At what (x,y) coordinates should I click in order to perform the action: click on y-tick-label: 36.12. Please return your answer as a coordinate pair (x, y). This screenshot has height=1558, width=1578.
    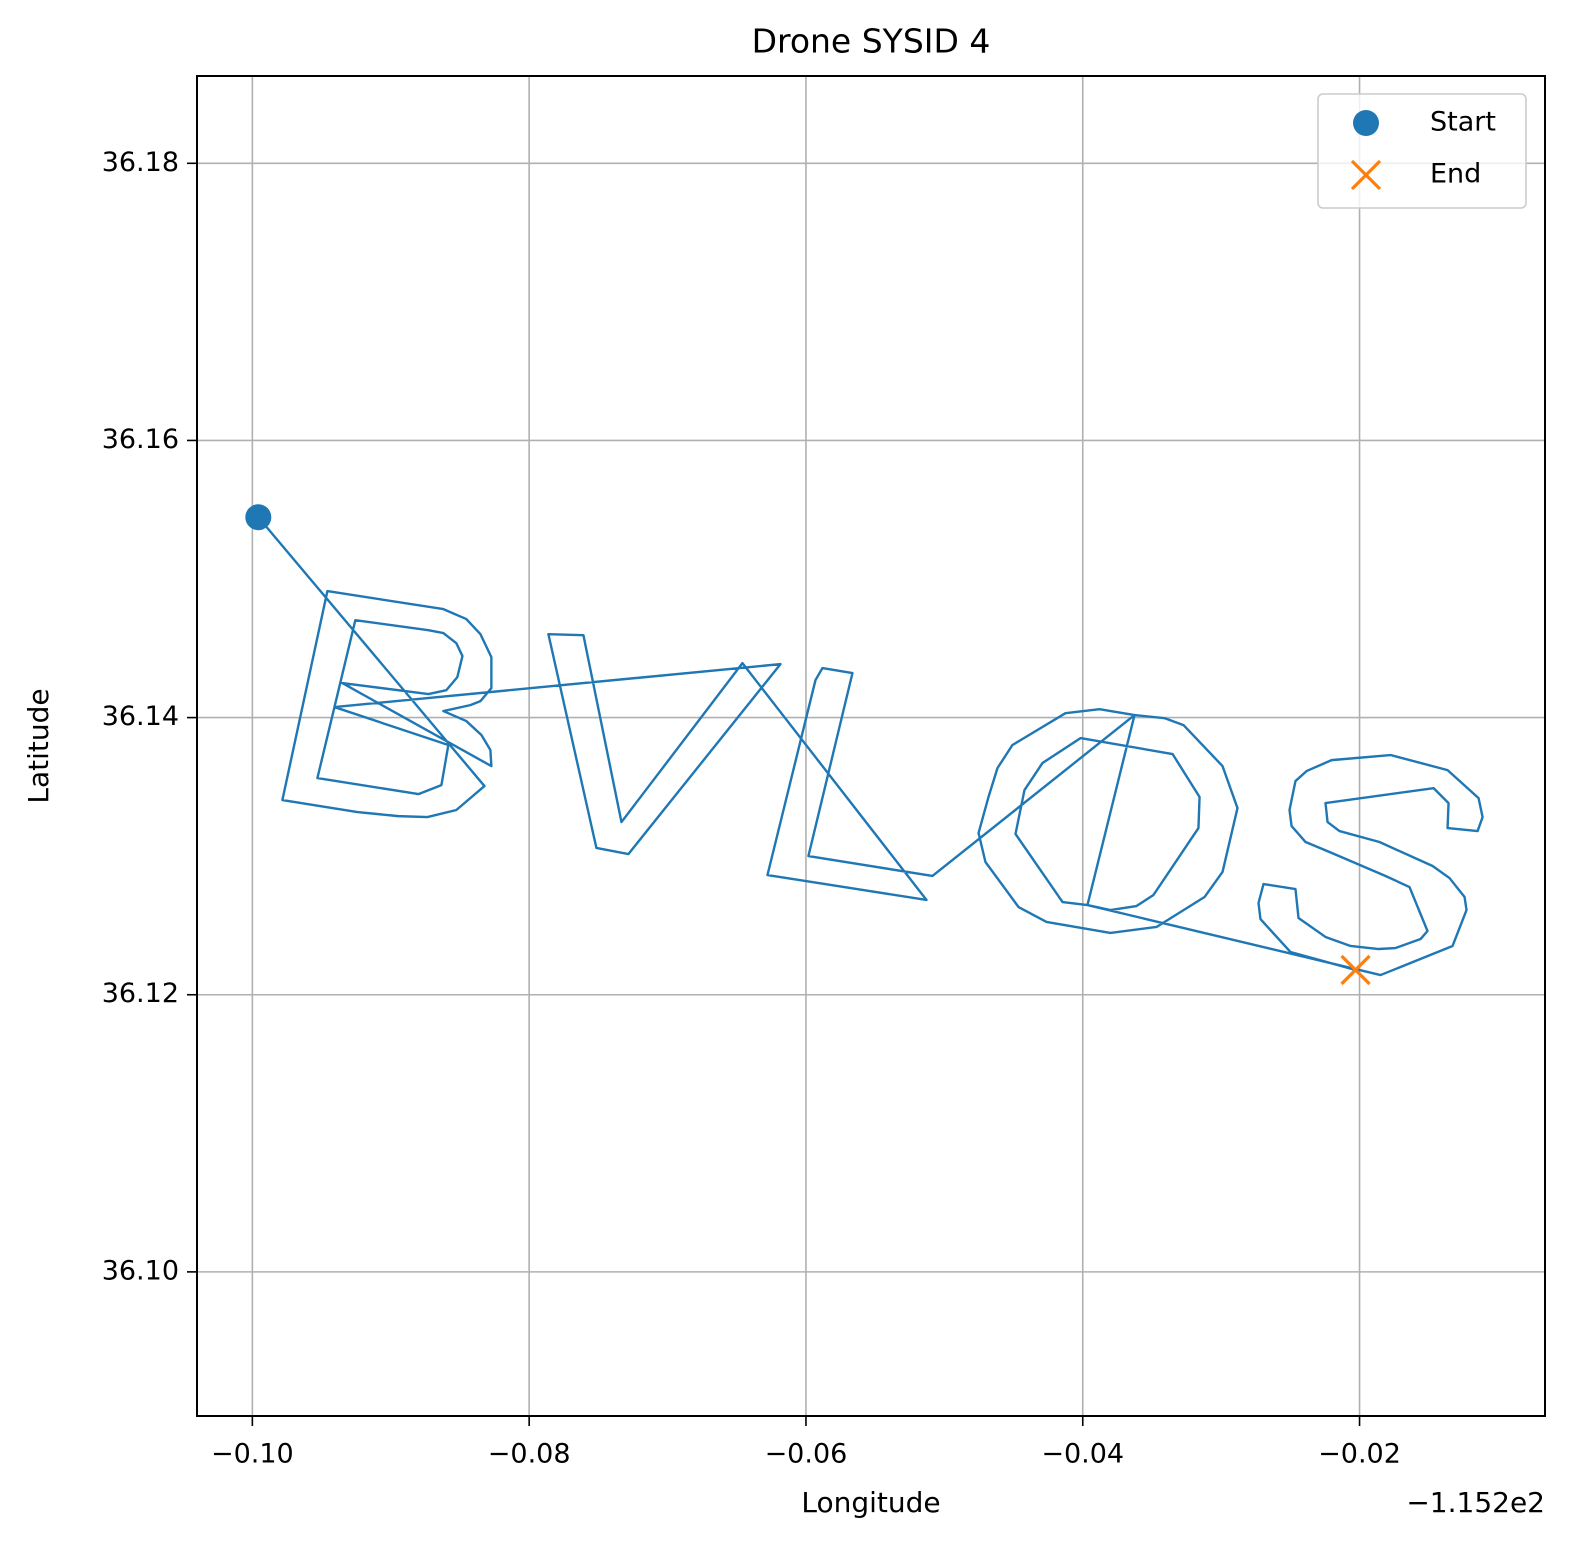
    Looking at the image, I should click on (140, 993).